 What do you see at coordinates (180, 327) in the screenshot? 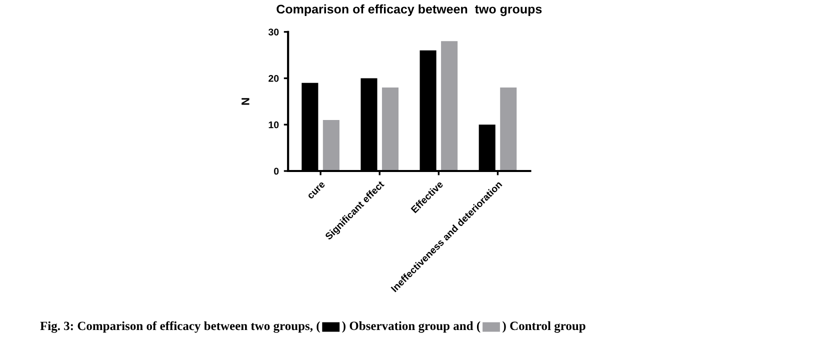
I see `caption: Fig. 3: Comparison of efficacy between two groups, (` at bounding box center [180, 327].